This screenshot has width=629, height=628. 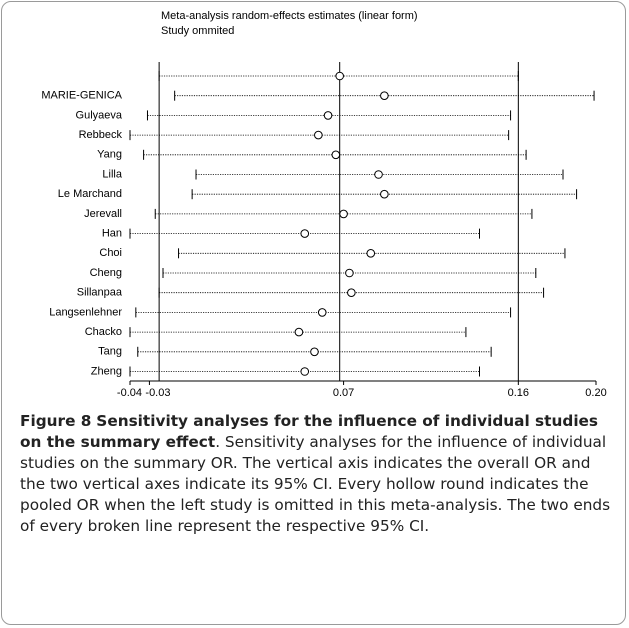 What do you see at coordinates (101, 135) in the screenshot?
I see `study-label: Rebbeck` at bounding box center [101, 135].